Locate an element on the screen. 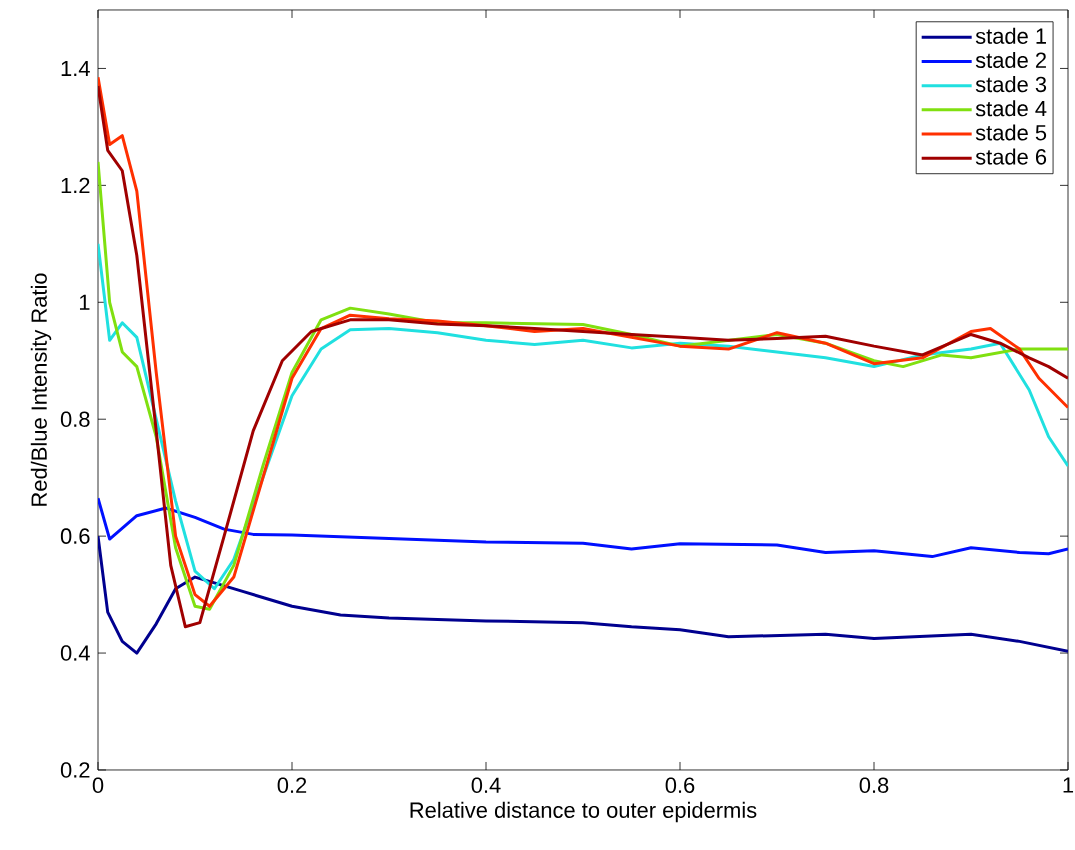 The height and width of the screenshot is (850, 1075). x-tick-label: 0.8 is located at coordinates (874, 785).